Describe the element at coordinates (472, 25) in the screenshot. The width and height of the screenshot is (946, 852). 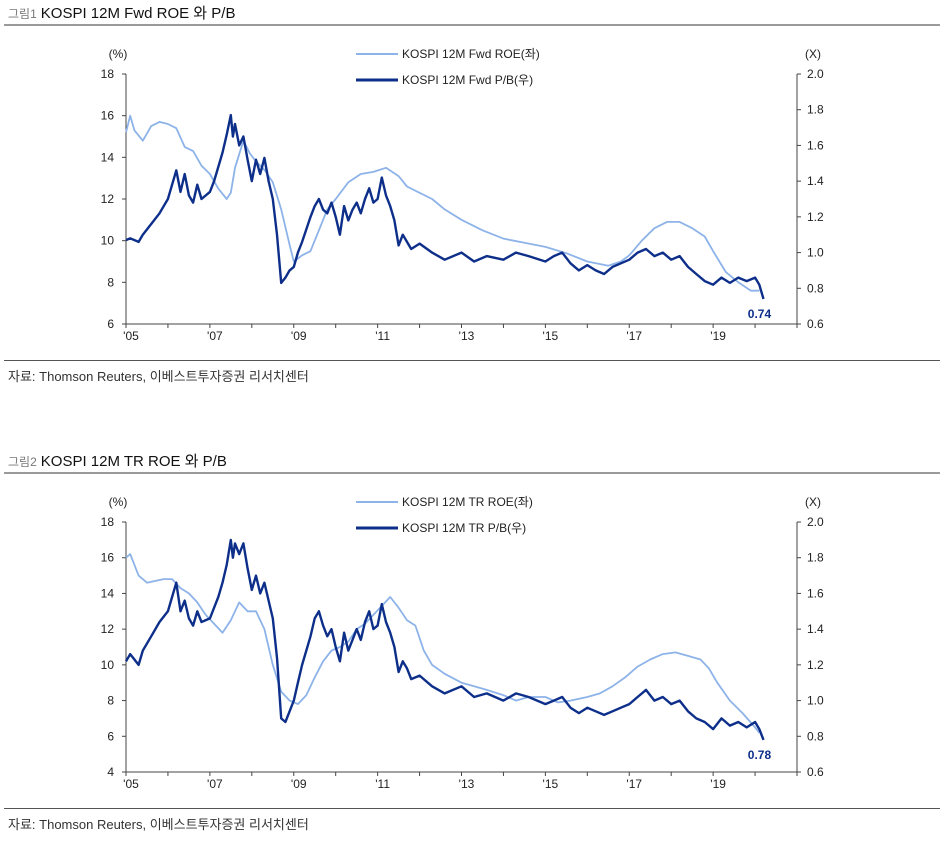
I see `figure-1-top-rule` at that location.